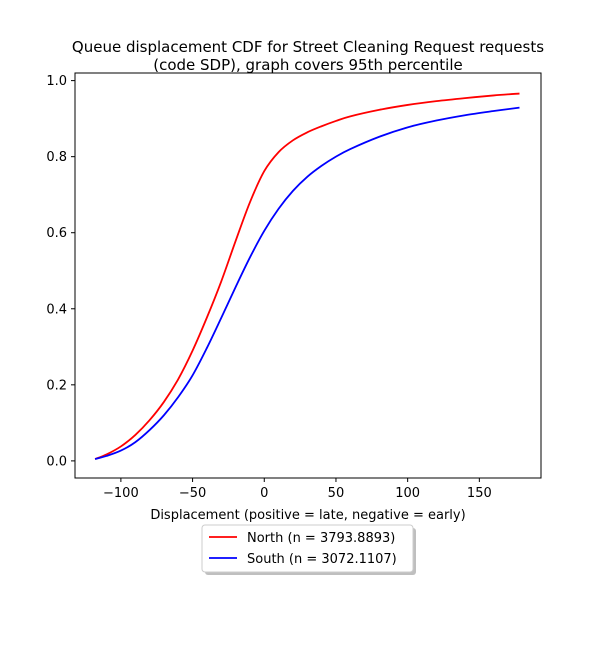 The width and height of the screenshot is (600, 650). Describe the element at coordinates (60, 271) in the screenshot. I see `y-axis-ticks: 0.0 0.2 0.4 0.6 0.8 1.0` at that location.